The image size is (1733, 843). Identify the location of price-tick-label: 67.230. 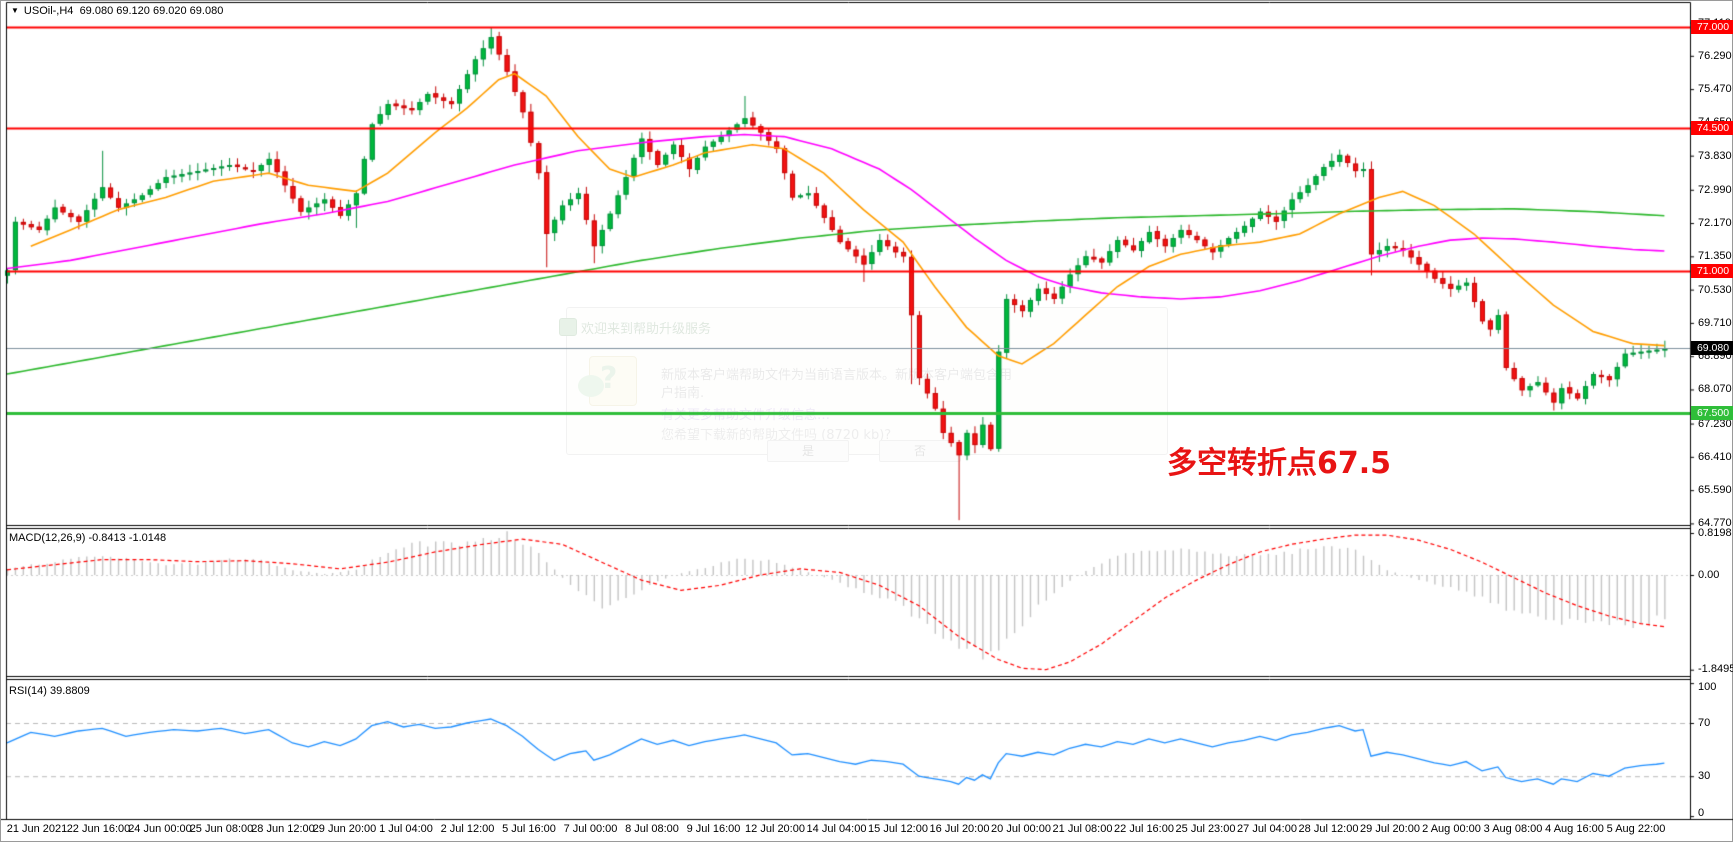
(1715, 424).